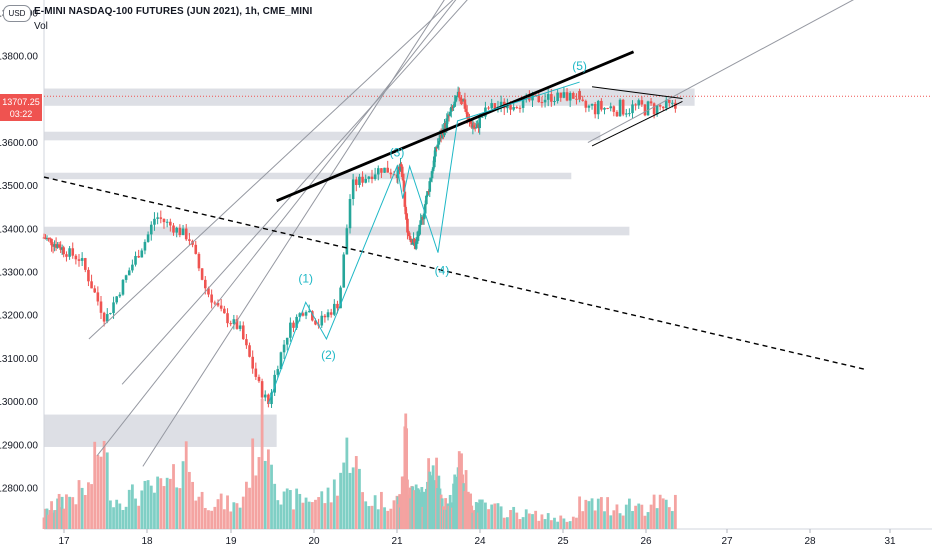 This screenshot has width=932, height=550. Describe the element at coordinates (646, 541) in the screenshot. I see `x-tick-label: 26` at that location.